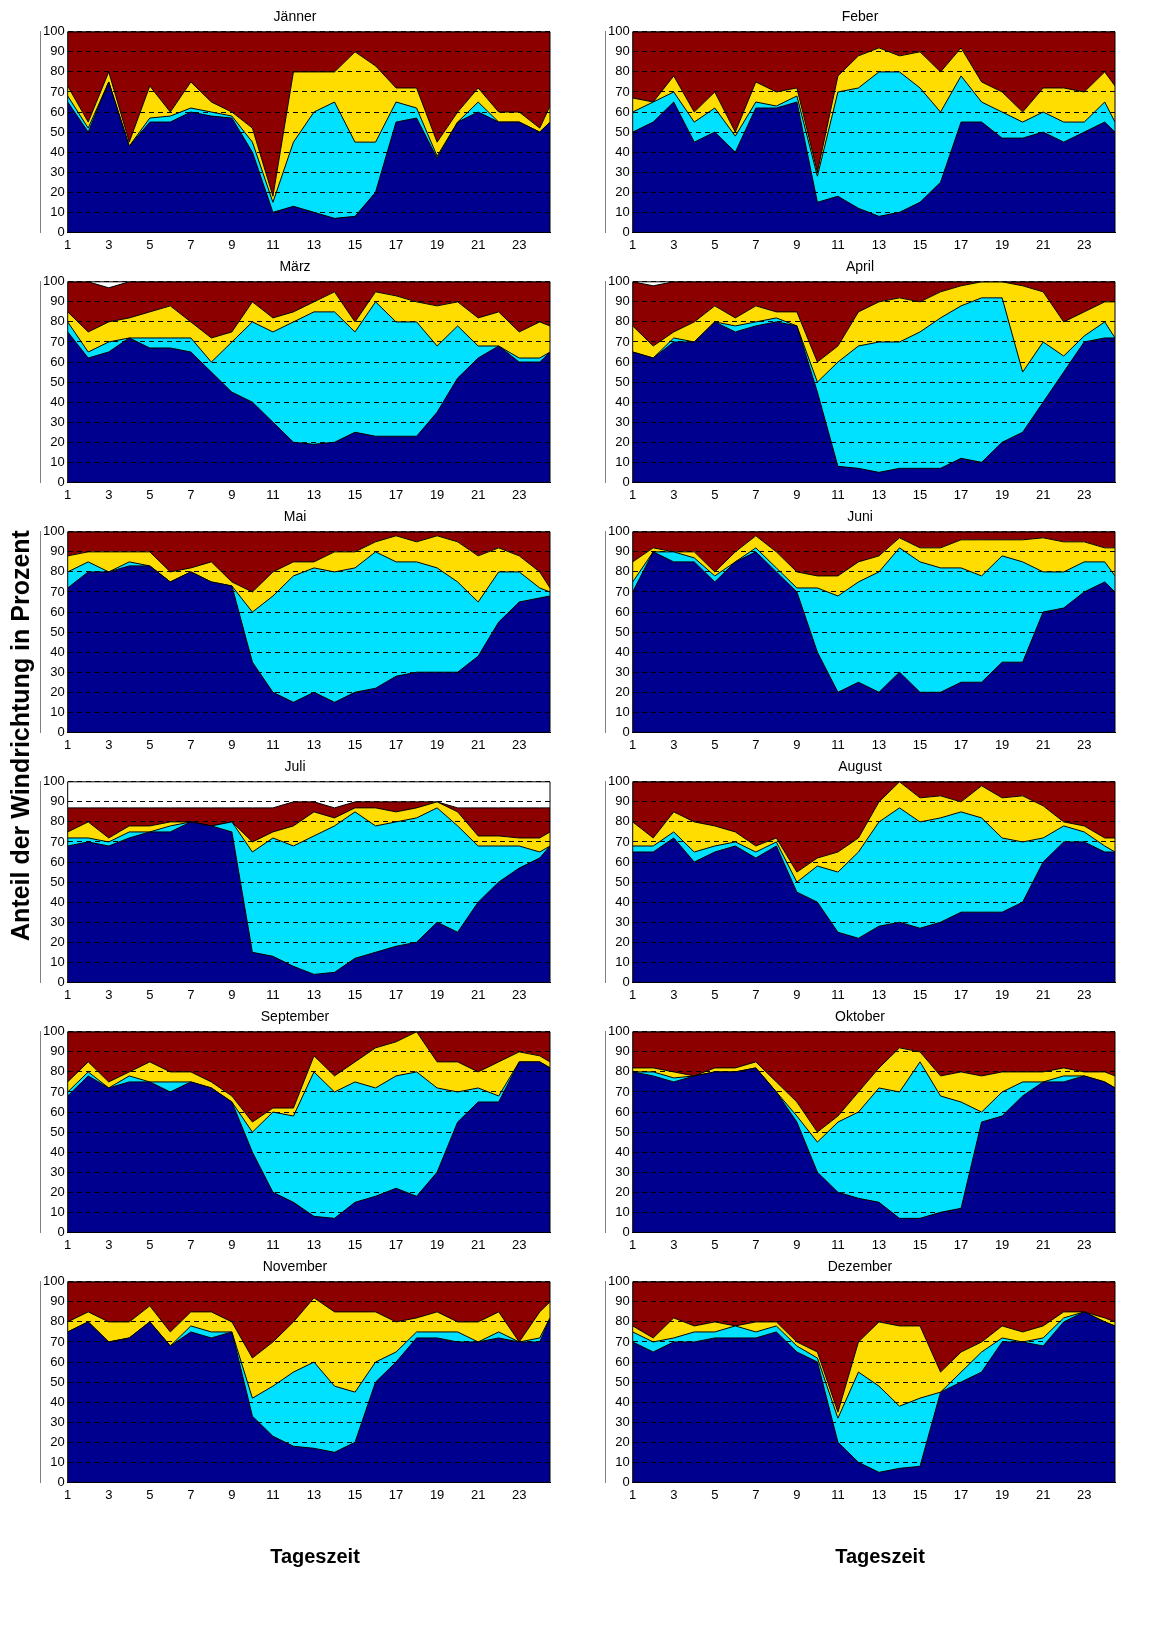  I want to click on x-tick-label: 17, so click(961, 744).